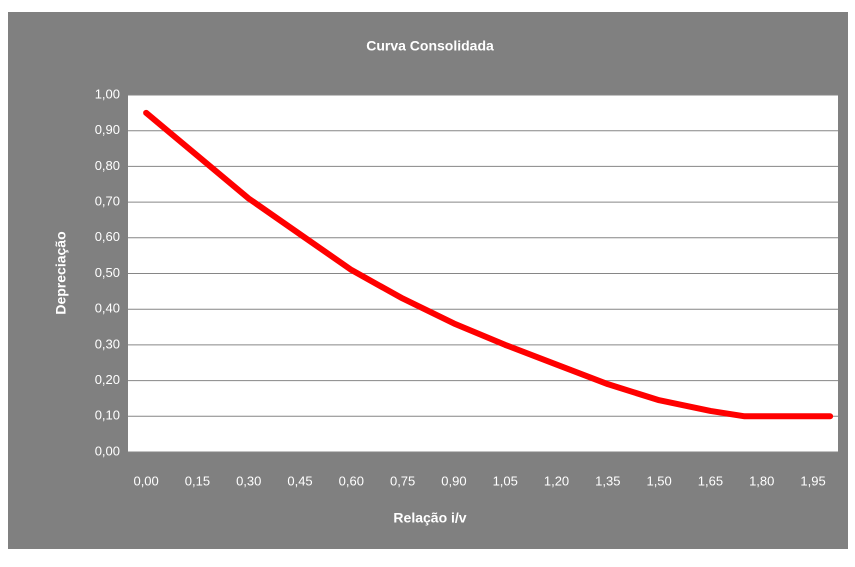 The width and height of the screenshot is (855, 567). Describe the element at coordinates (351, 480) in the screenshot. I see `x-tick-label: 0,60` at that location.